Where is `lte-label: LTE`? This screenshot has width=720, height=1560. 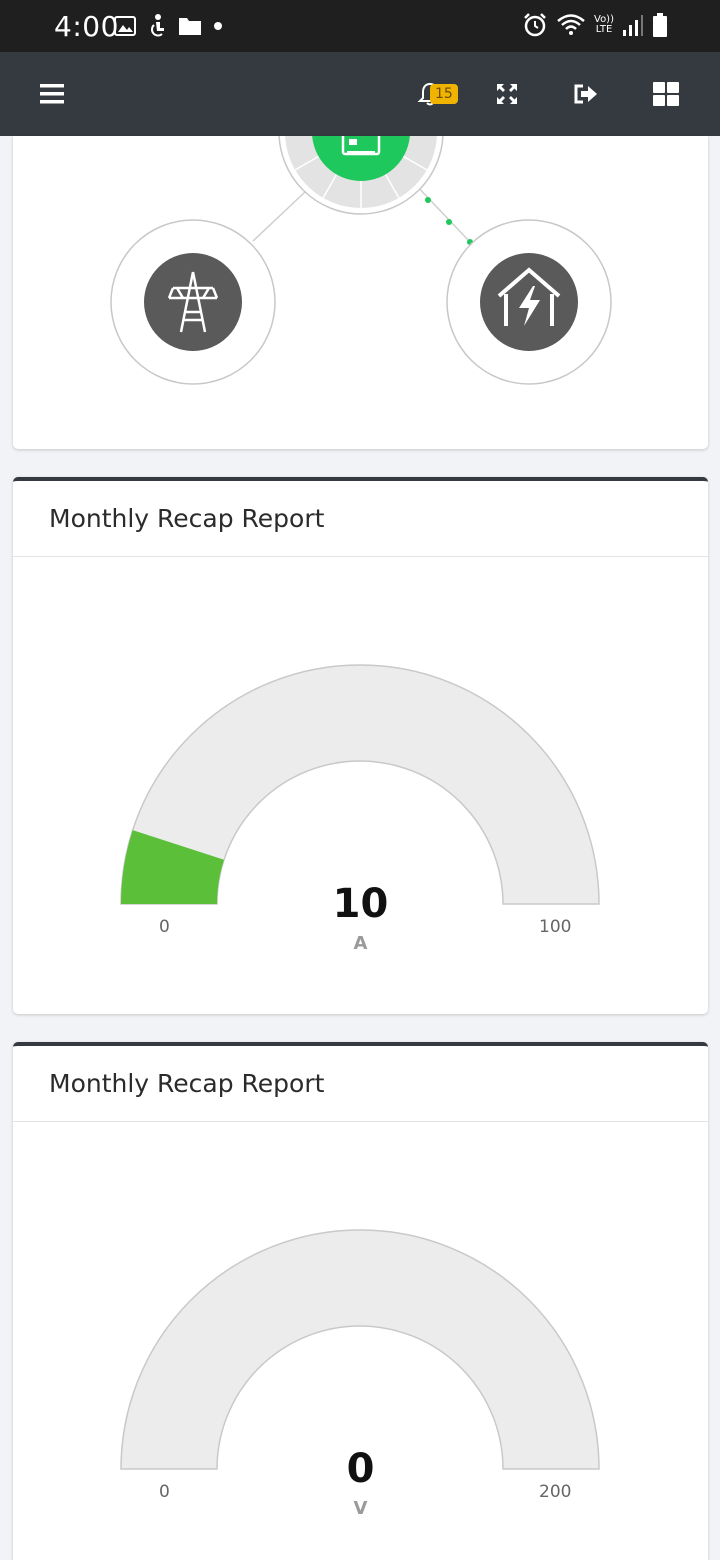
lte-label: LTE is located at coordinates (604, 29).